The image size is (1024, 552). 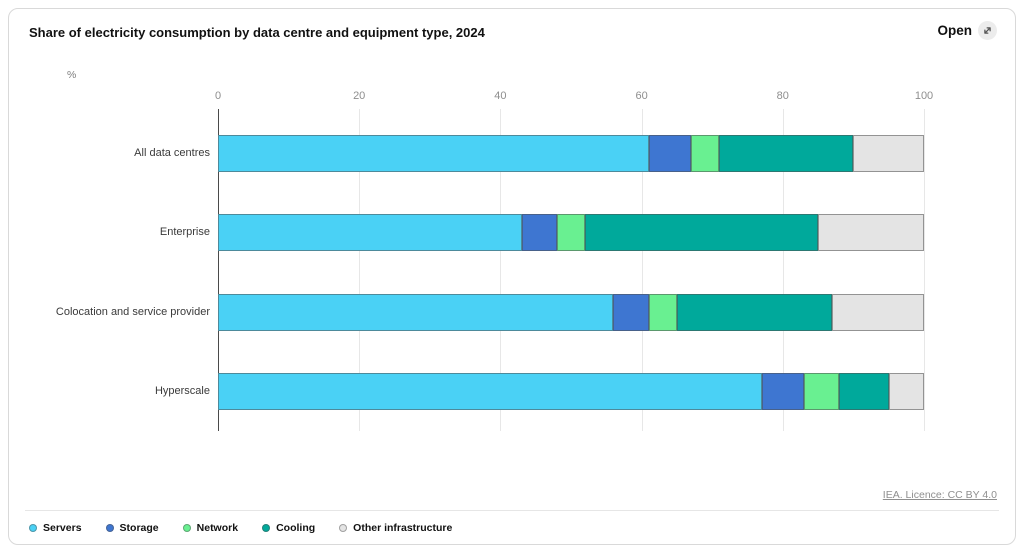 I want to click on license-link: IEA. Licence: CC BY 4.0, so click(x=939, y=495).